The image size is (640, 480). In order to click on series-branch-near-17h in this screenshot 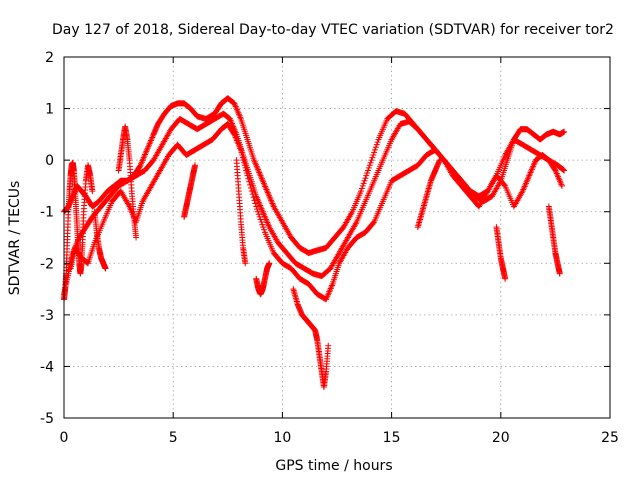, I will do `click(428, 194)`.